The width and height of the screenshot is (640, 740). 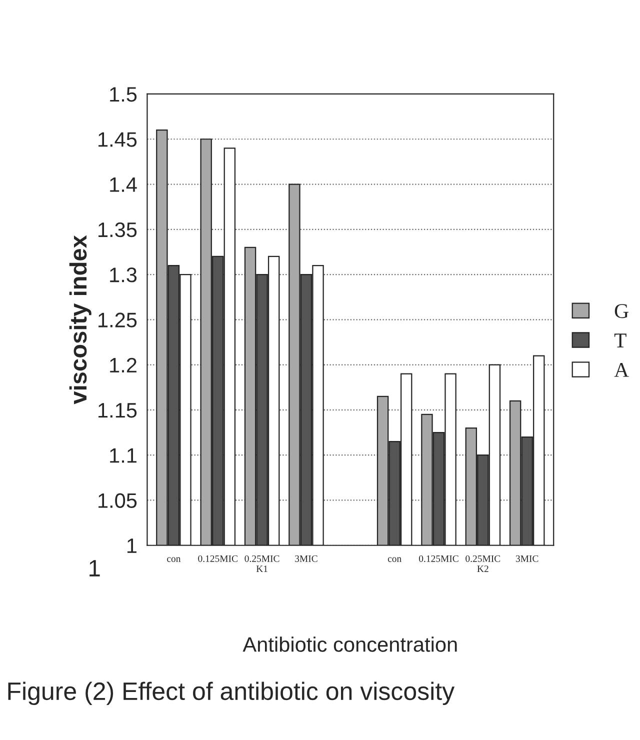 What do you see at coordinates (123, 365) in the screenshot?
I see `y-tick-label: 1.2` at bounding box center [123, 365].